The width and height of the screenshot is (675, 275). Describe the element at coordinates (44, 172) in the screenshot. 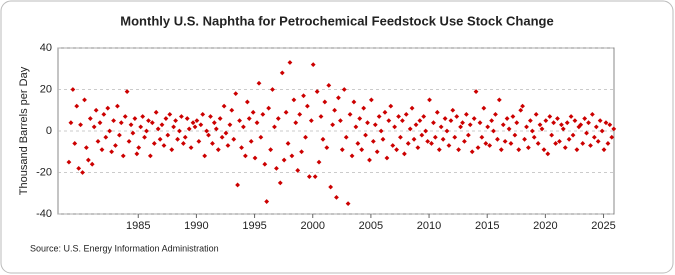

I see `y-tick-label: -20` at that location.